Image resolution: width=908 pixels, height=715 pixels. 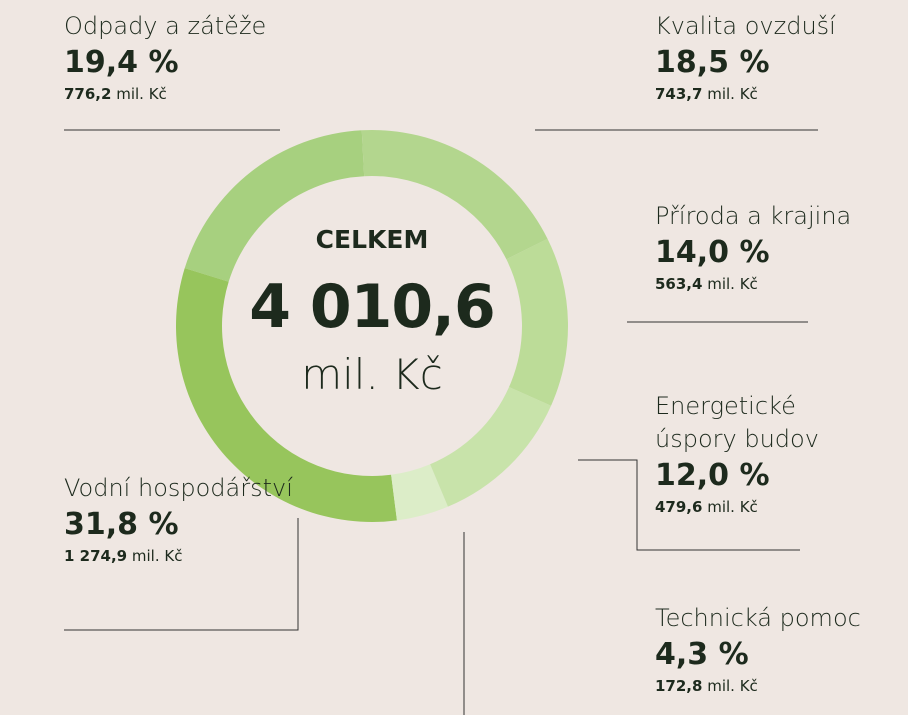 What do you see at coordinates (679, 283) in the screenshot?
I see `amount-value: 563,4` at bounding box center [679, 283].